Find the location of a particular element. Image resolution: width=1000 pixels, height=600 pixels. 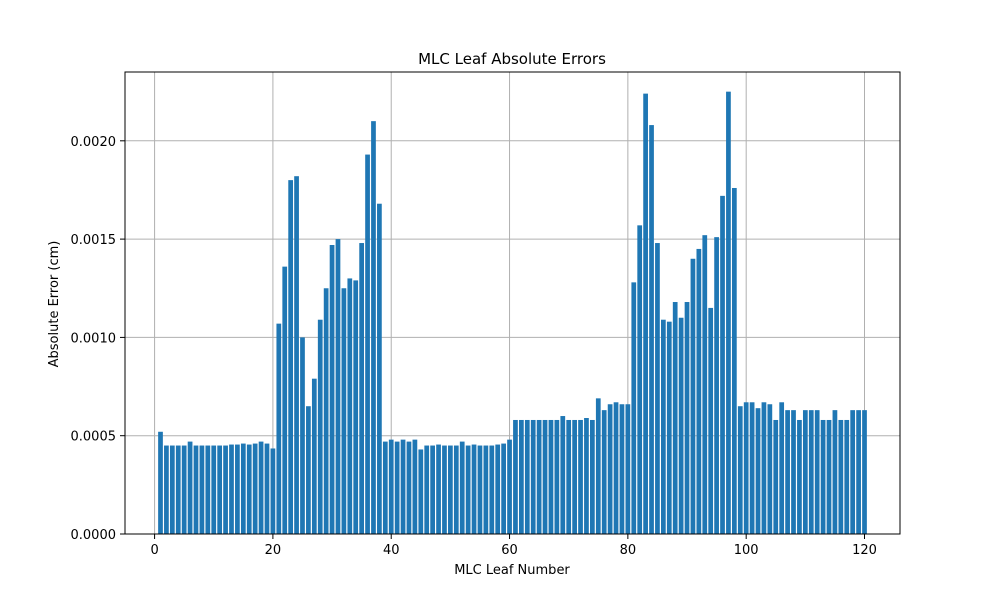

y-axis-label: Absolute Error (cm) is located at coordinates (54, 304).